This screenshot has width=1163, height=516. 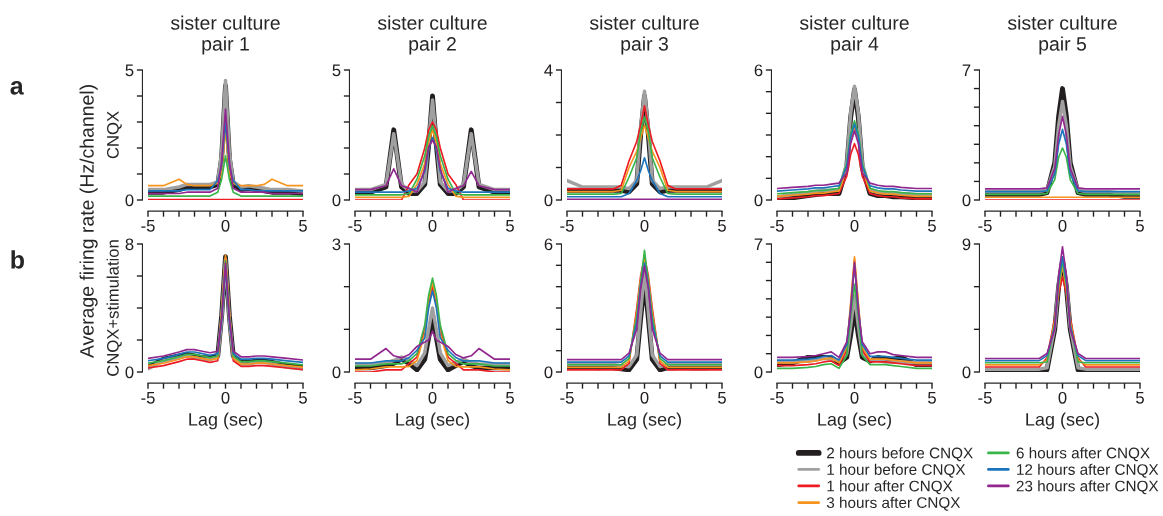 I want to click on y-tick-label: 9, so click(x=966, y=244).